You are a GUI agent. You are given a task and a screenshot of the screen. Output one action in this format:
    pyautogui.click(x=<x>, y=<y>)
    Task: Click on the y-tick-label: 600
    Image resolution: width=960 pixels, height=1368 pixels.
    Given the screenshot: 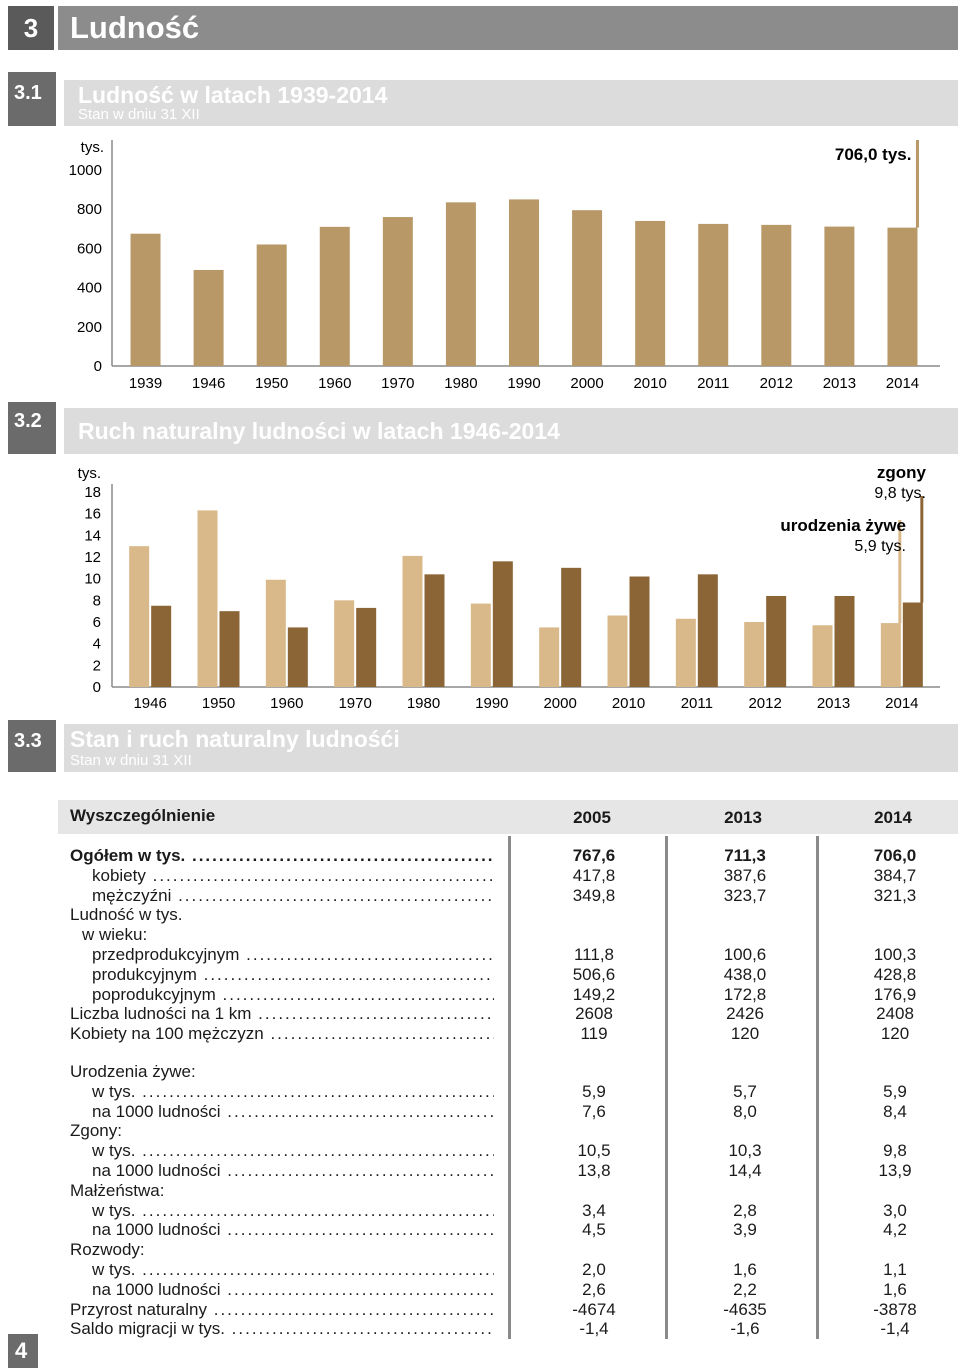 What is the action you would take?
    pyautogui.click(x=89, y=248)
    